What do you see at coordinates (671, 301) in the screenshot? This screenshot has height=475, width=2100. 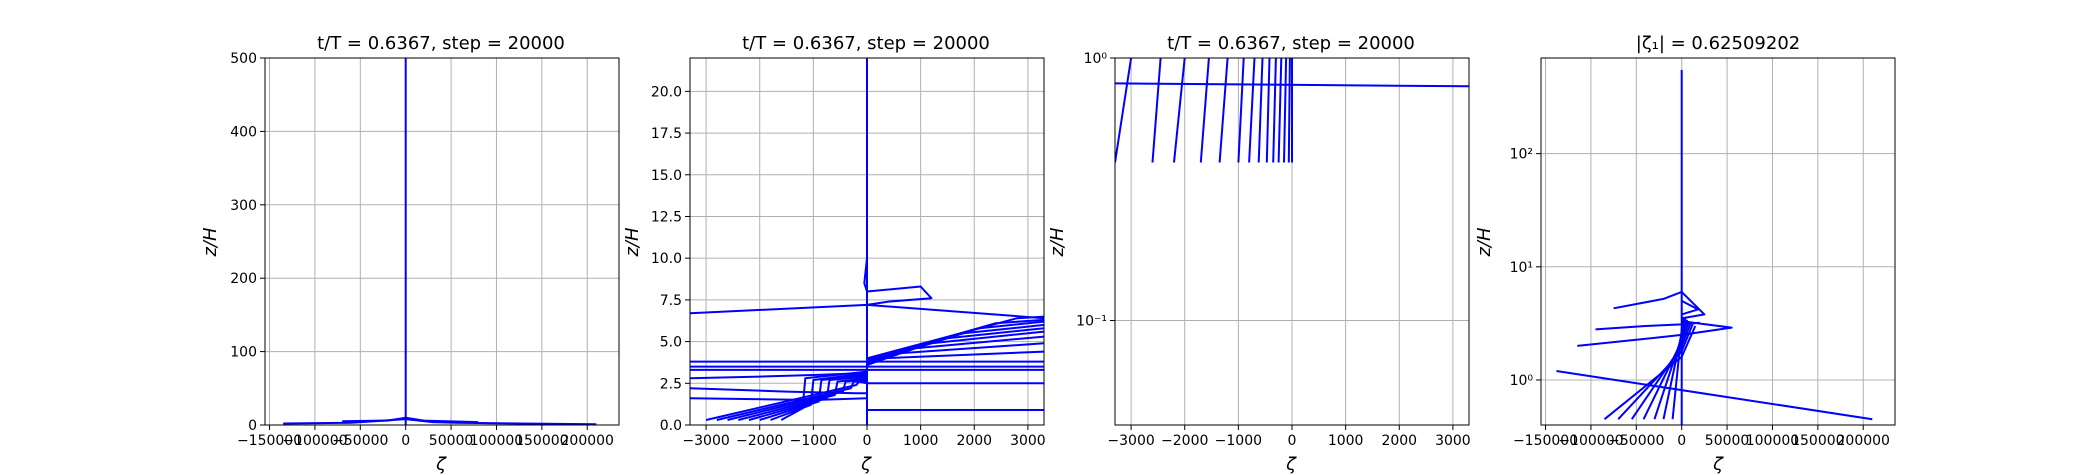 I see `y-tick-label: 7.5` at bounding box center [671, 301].